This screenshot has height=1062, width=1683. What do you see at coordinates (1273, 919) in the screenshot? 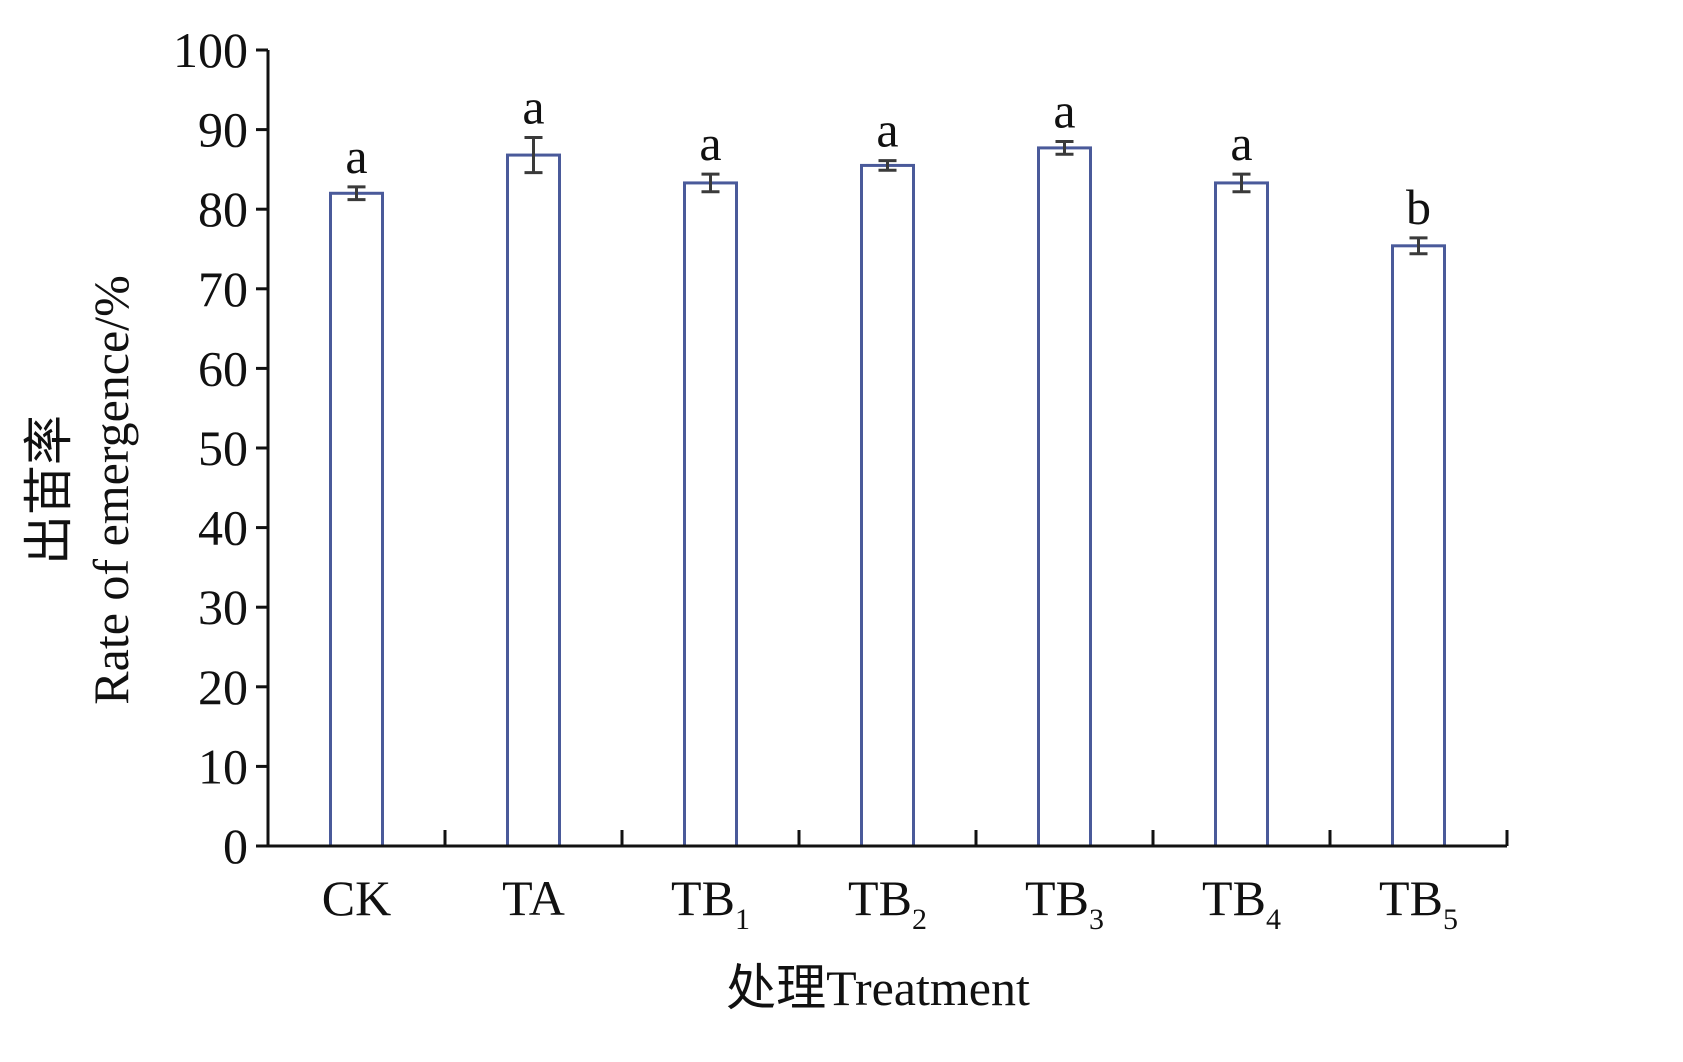
I see `x-category-subscript: 4` at bounding box center [1273, 919].